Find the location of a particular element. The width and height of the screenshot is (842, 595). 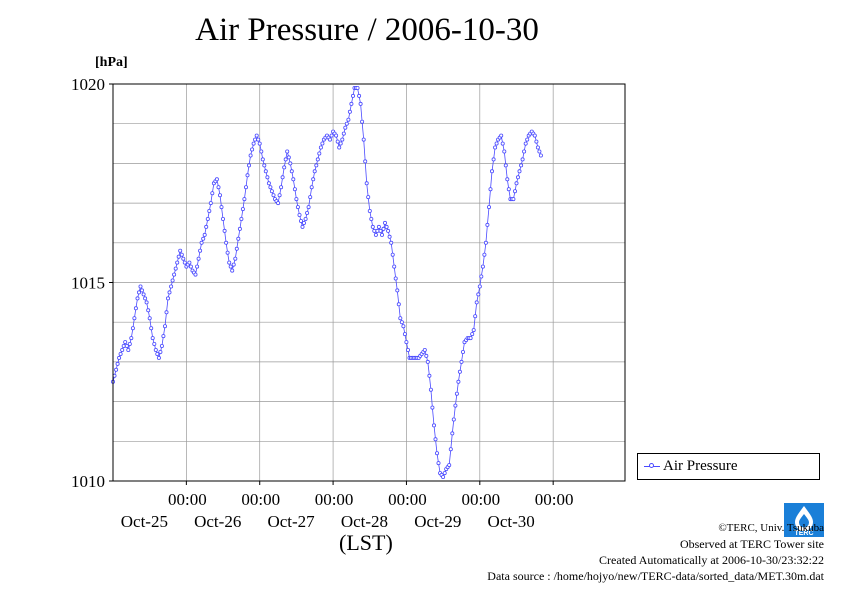

x-tick-date: Oct-25 is located at coordinates (144, 521).